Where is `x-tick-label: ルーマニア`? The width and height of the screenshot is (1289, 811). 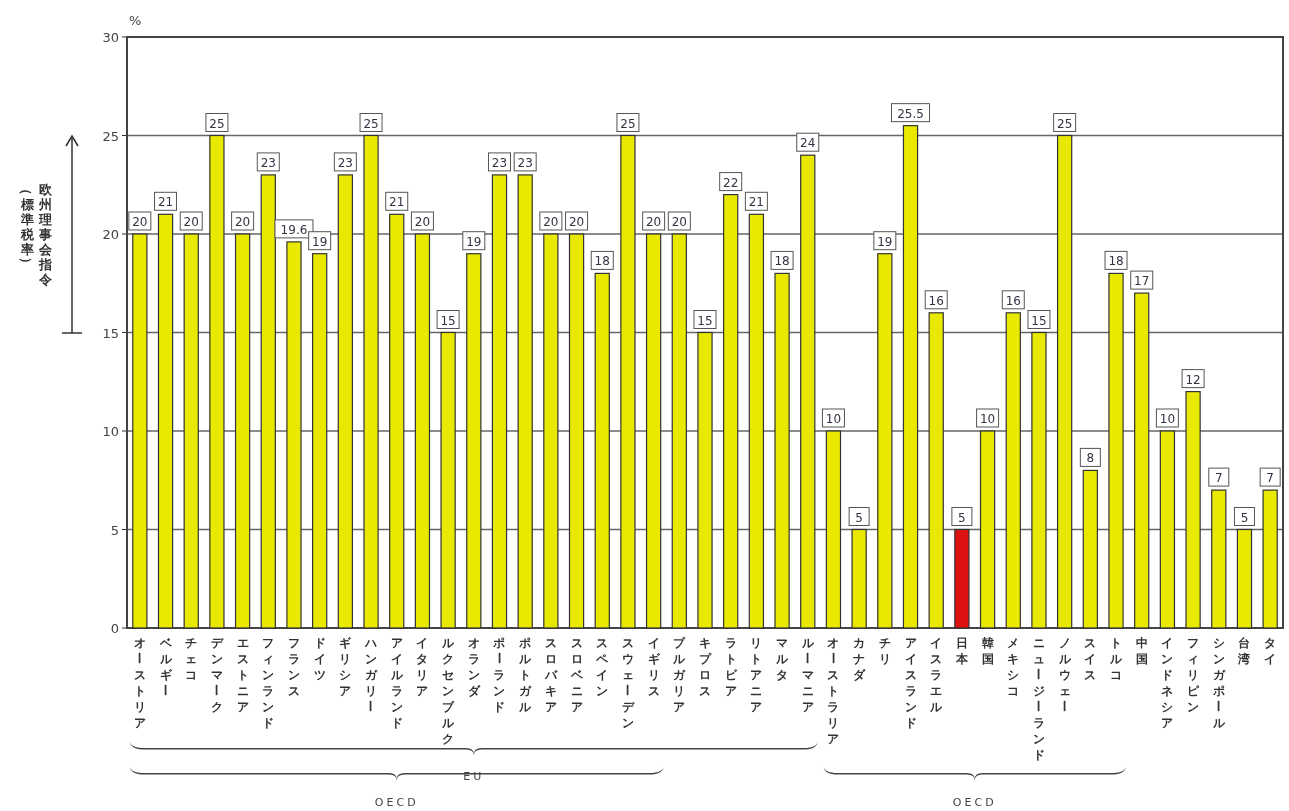
x-tick-label: ルーマニア is located at coordinates (807, 674).